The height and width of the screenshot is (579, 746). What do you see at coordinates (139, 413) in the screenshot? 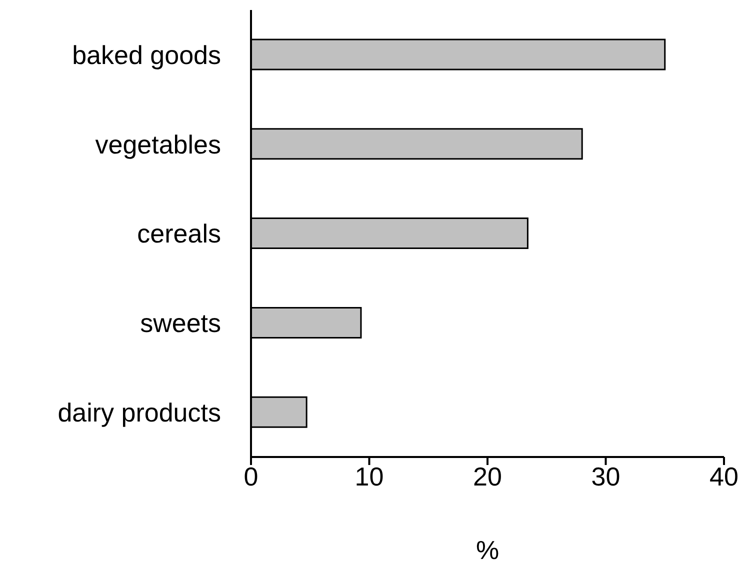
I see `y-tick-label: dairy products` at bounding box center [139, 413].